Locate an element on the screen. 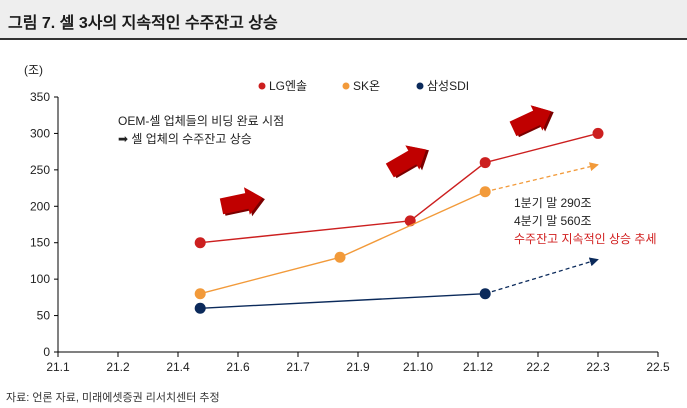  y-tick-label: 50 is located at coordinates (44, 316).